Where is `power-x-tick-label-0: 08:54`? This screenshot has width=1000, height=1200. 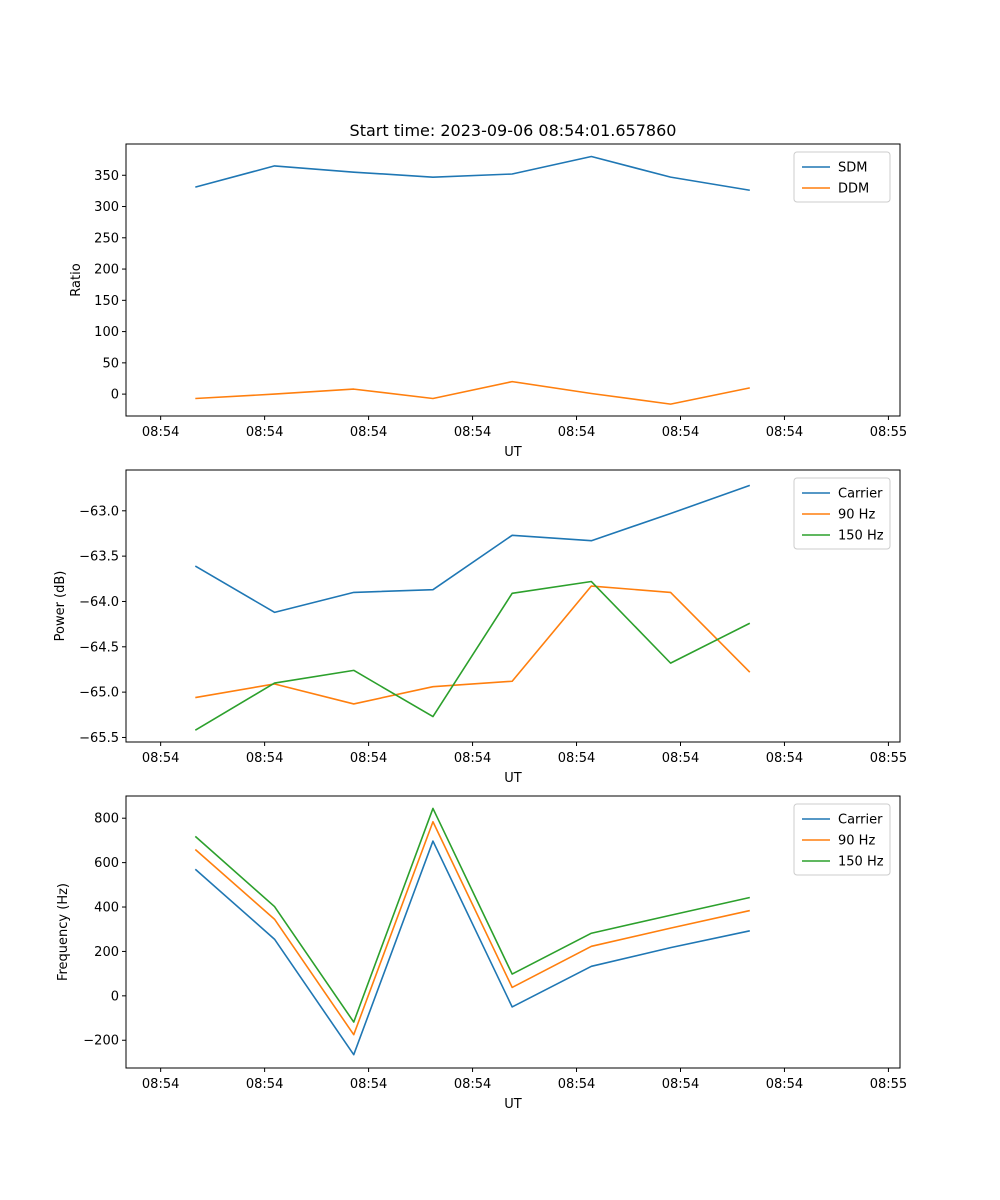 power-x-tick-label-0: 08:54 is located at coordinates (160, 758).